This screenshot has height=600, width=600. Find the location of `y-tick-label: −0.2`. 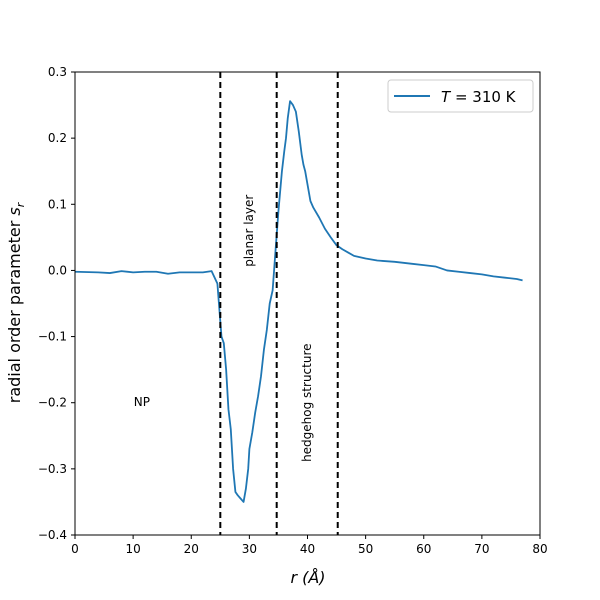

y-tick-label: −0.2 is located at coordinates (52, 403).